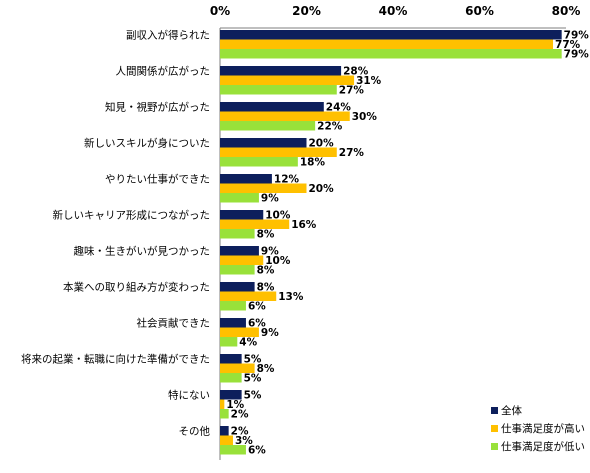 The height and width of the screenshot is (473, 590). I want to click on data-label: 24%, so click(339, 108).